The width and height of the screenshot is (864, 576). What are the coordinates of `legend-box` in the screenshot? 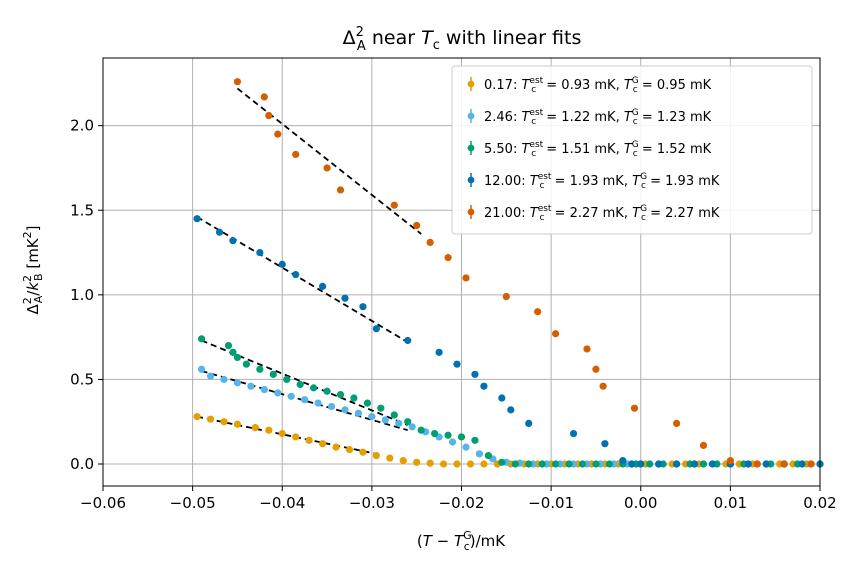 It's located at (632, 150).